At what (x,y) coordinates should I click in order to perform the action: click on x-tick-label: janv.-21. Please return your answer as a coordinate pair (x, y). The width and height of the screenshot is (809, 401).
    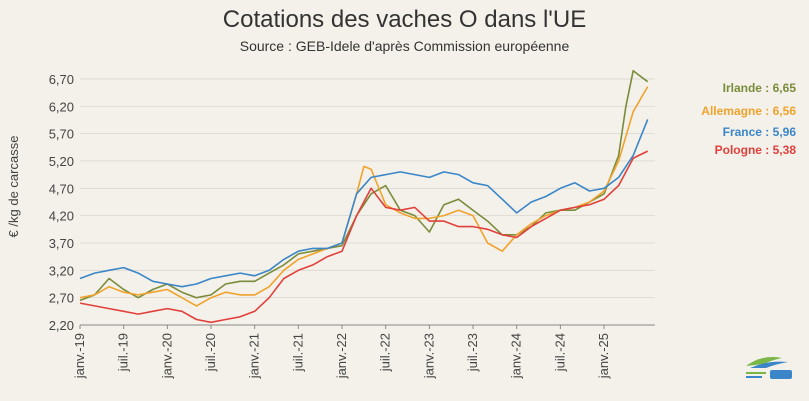
    Looking at the image, I should click on (254, 356).